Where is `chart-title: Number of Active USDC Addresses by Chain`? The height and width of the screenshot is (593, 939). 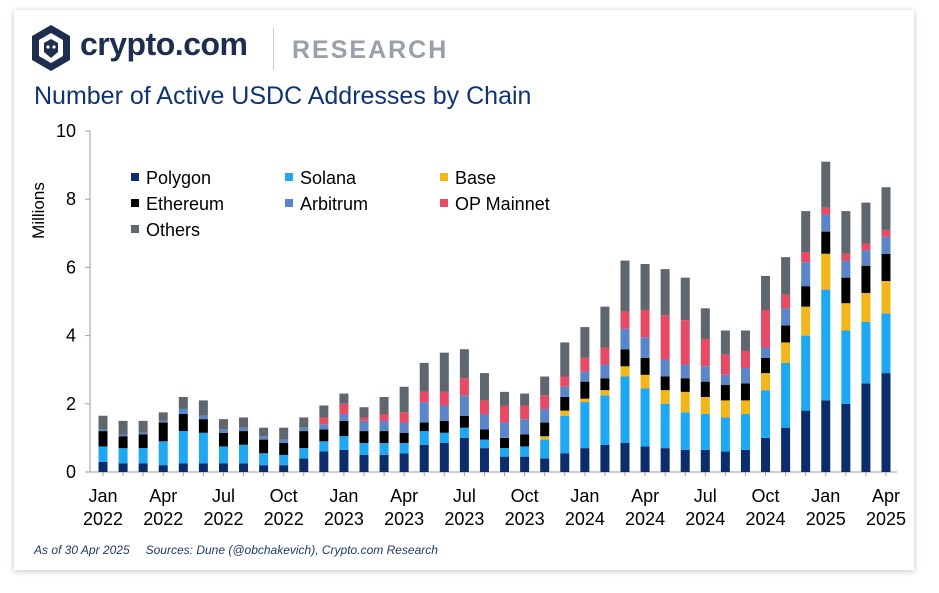 chart-title: Number of Active USDC Addresses by Chain is located at coordinates (283, 96).